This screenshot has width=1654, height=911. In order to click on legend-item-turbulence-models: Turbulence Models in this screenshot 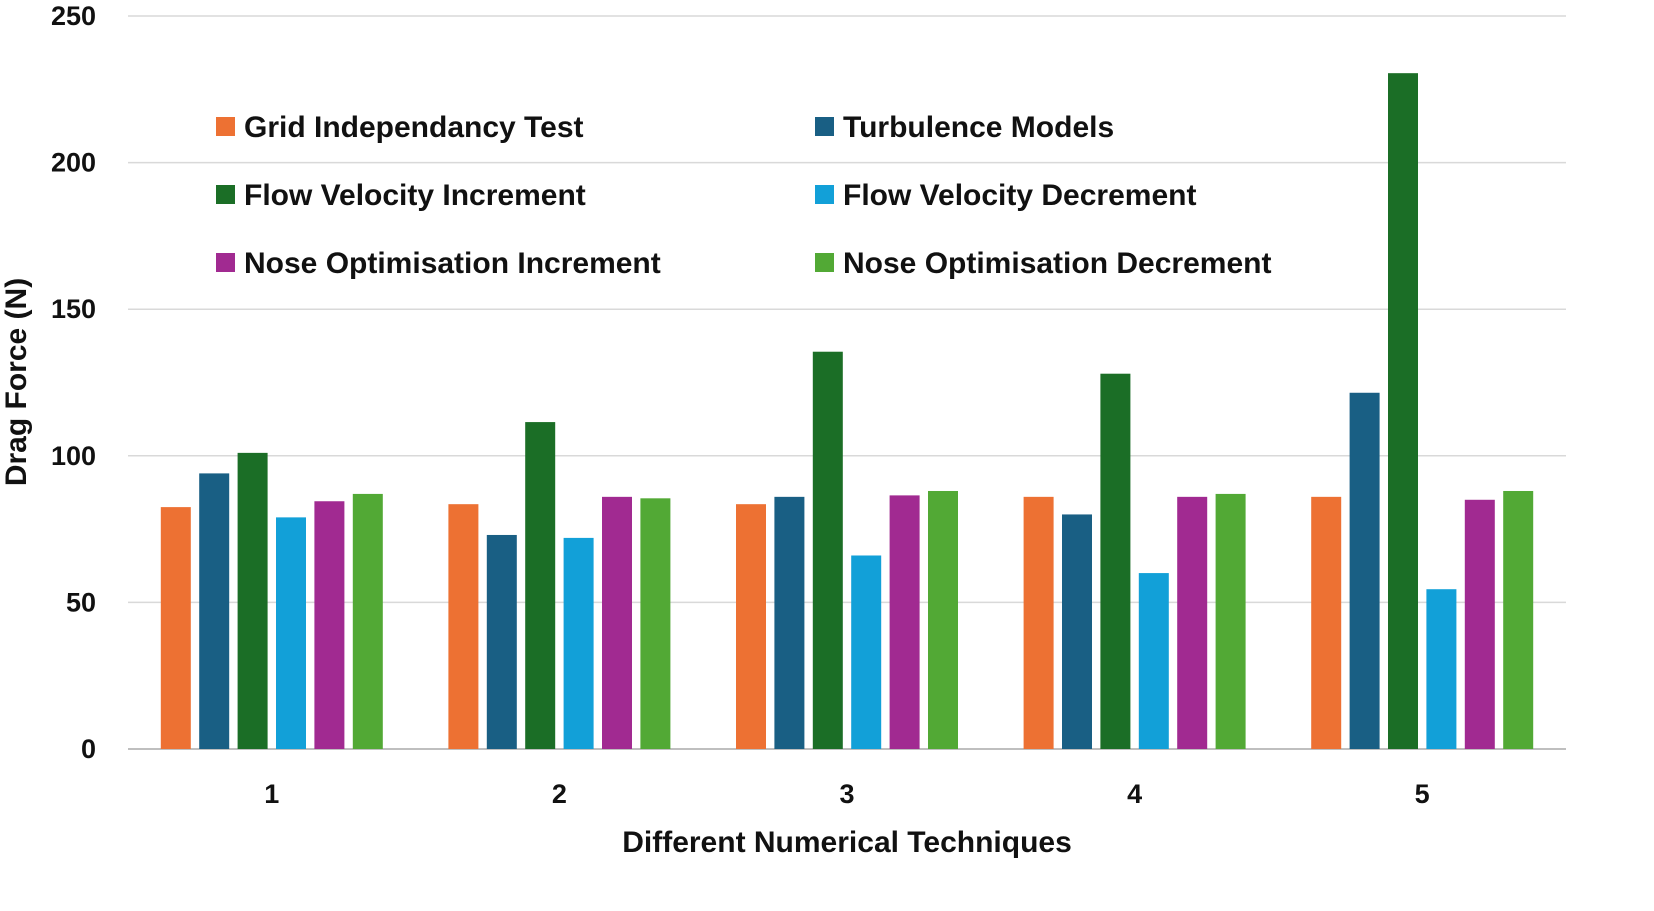, I will do `click(964, 127)`.